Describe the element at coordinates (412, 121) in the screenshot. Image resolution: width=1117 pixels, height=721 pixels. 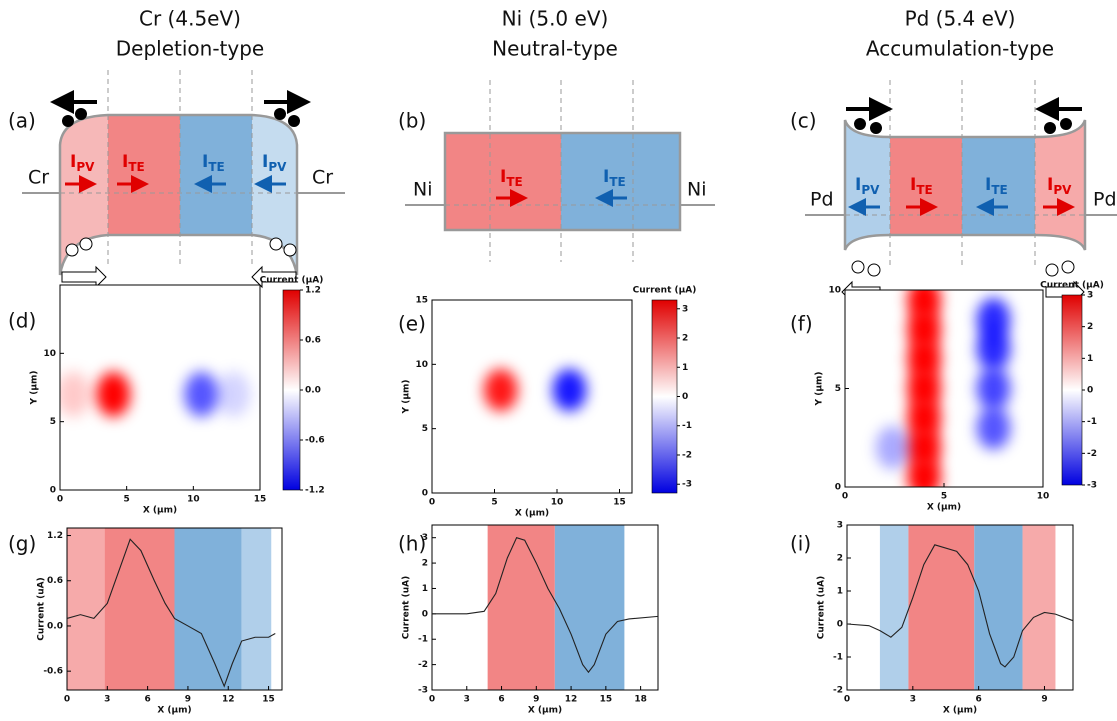
I see `panel-label: (b)` at that location.